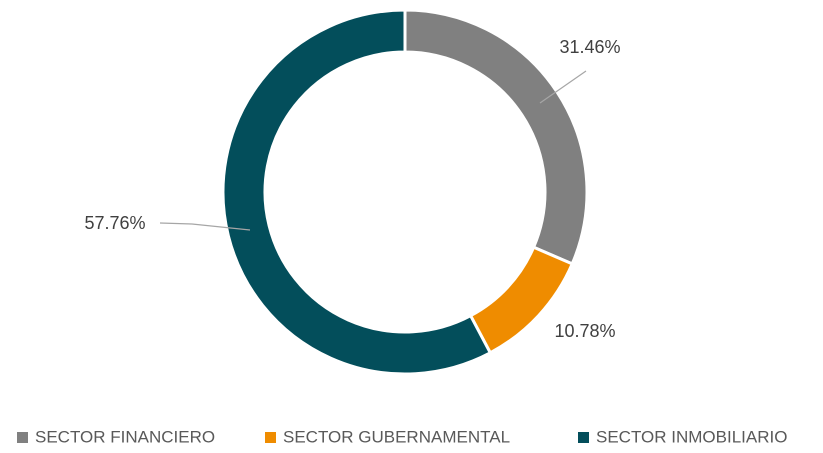 This screenshot has height=453, width=823. What do you see at coordinates (114, 223) in the screenshot?
I see `data-label: 57.76%` at bounding box center [114, 223].